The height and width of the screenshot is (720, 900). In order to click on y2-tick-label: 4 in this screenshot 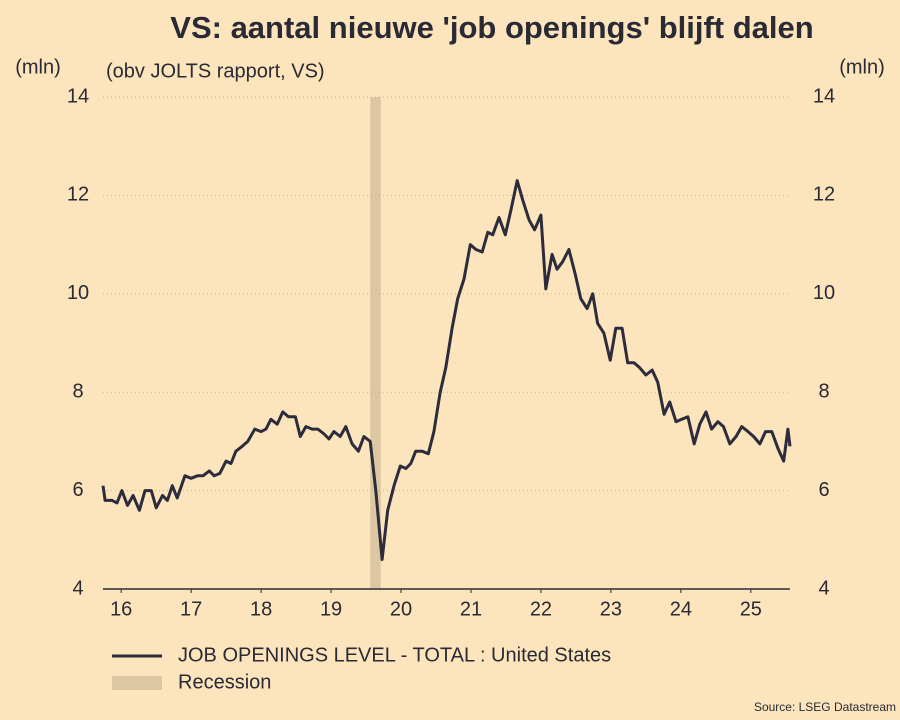, I will do `click(823, 588)`.